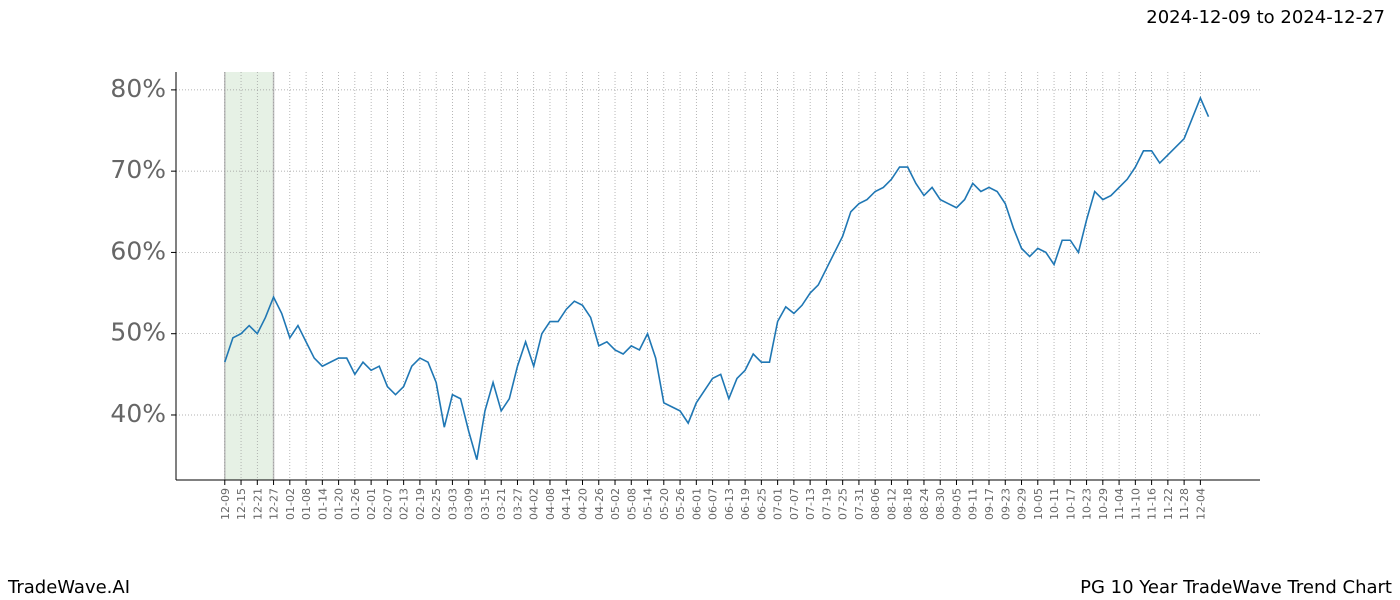 The height and width of the screenshot is (600, 1400). Describe the element at coordinates (138, 413) in the screenshot. I see `y-tick-label: 40%` at that location.